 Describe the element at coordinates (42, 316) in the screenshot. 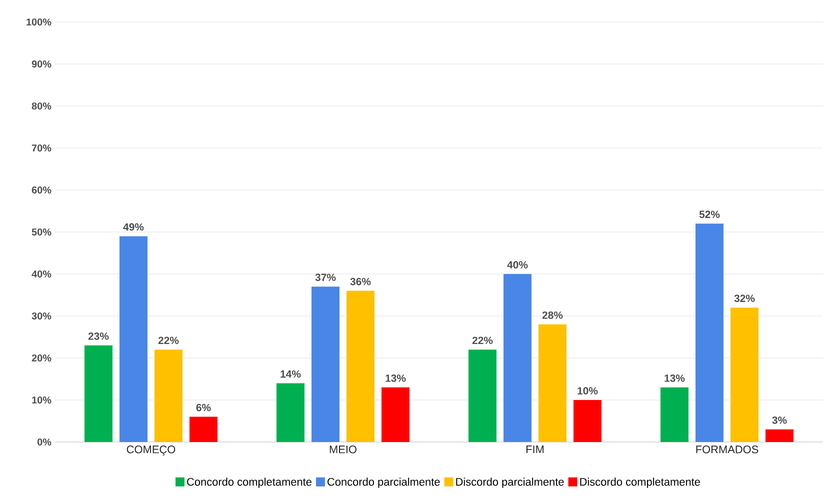

I see `y-tick-label: 30%` at that location.